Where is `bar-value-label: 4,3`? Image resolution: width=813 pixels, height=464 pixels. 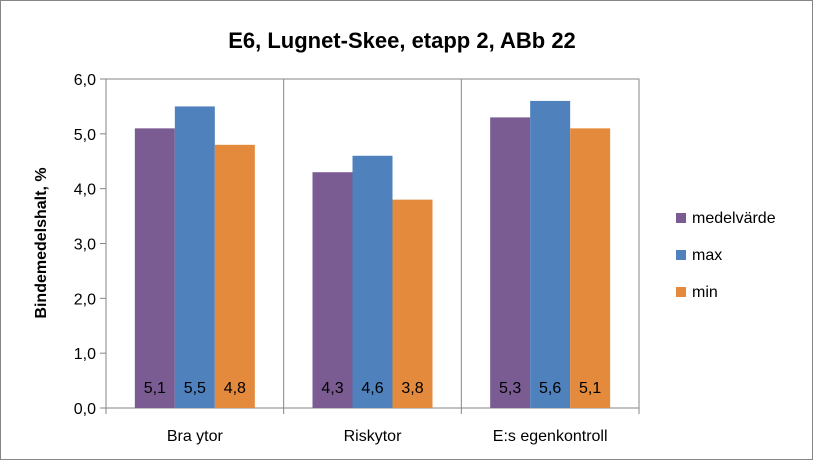 bar-value-label: 4,3 is located at coordinates (332, 388).